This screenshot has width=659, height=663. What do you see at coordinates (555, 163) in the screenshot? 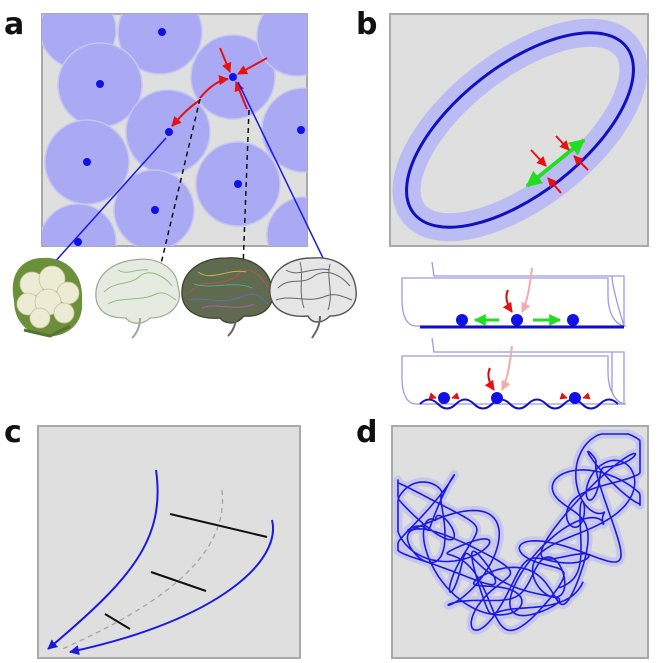
I see `green-tangent-arrow` at bounding box center [555, 163].